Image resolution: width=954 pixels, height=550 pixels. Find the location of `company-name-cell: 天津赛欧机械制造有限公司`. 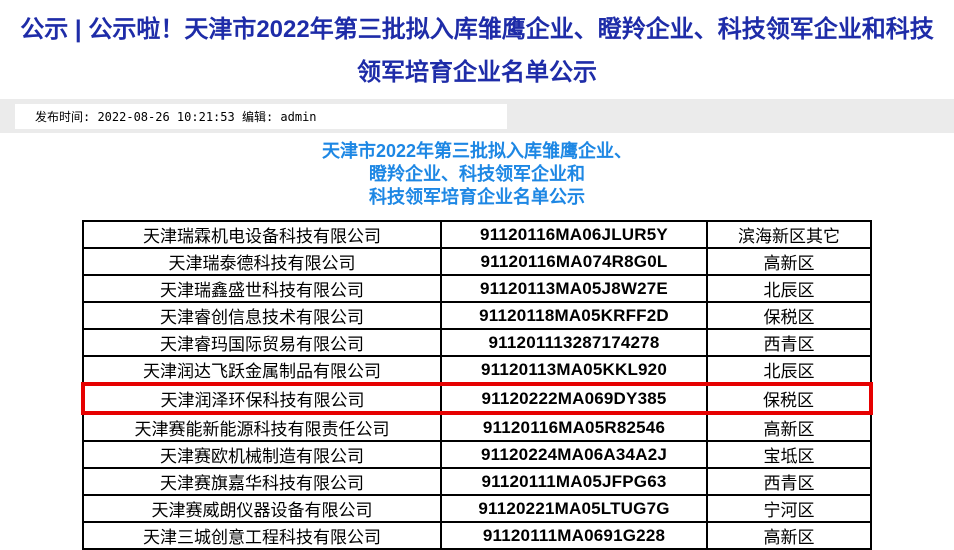

company-name-cell: 天津赛欧机械制造有限公司 is located at coordinates (262, 454).